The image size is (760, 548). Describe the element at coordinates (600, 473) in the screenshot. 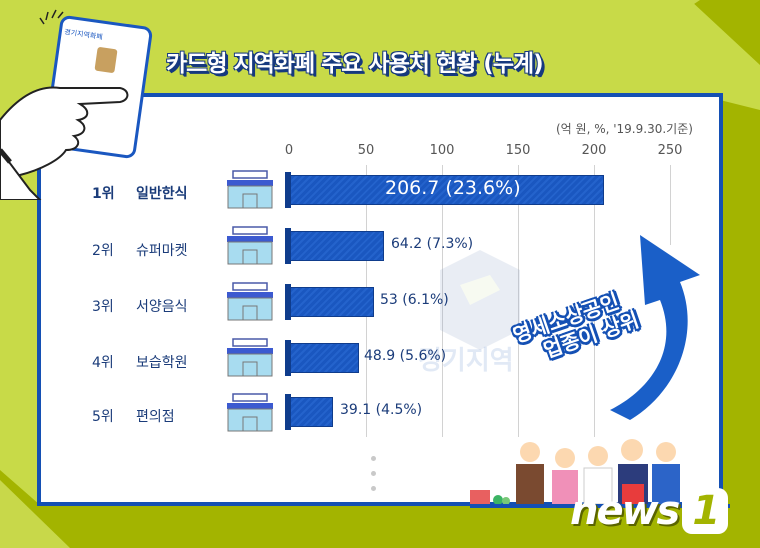

I see `shopkeepers-illustration-icon` at that location.